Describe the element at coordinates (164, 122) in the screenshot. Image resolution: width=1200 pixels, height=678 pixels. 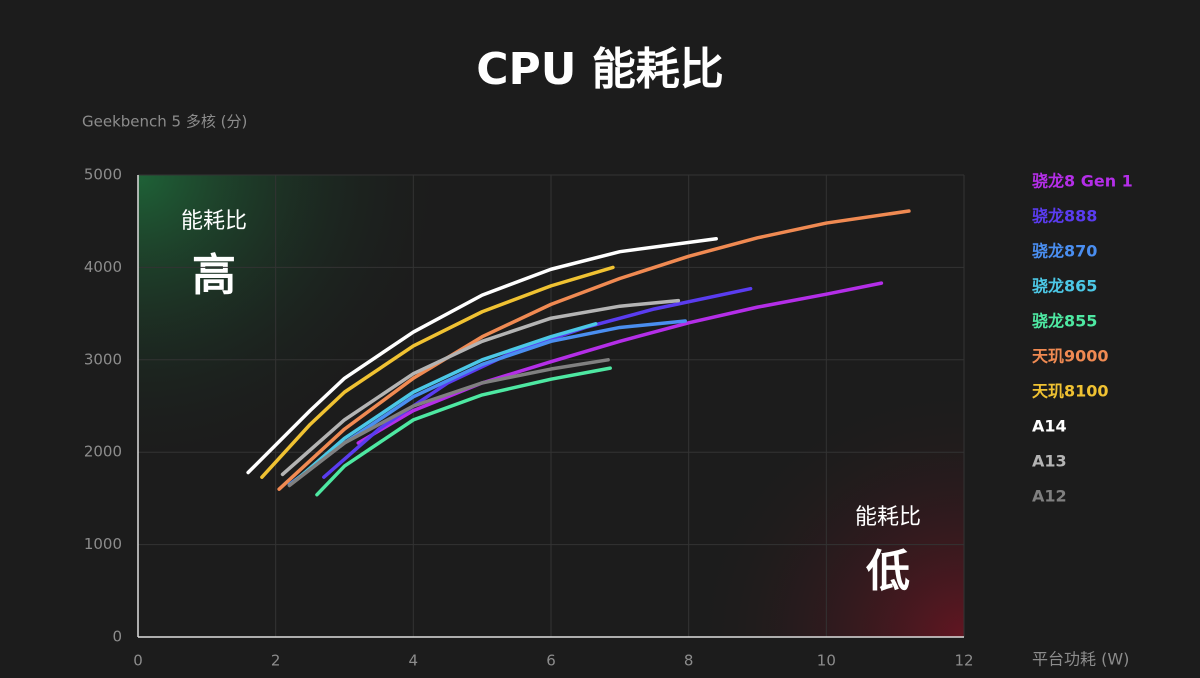
I see `y-axis-label: Geekbench 5 多核 (分)` at that location.